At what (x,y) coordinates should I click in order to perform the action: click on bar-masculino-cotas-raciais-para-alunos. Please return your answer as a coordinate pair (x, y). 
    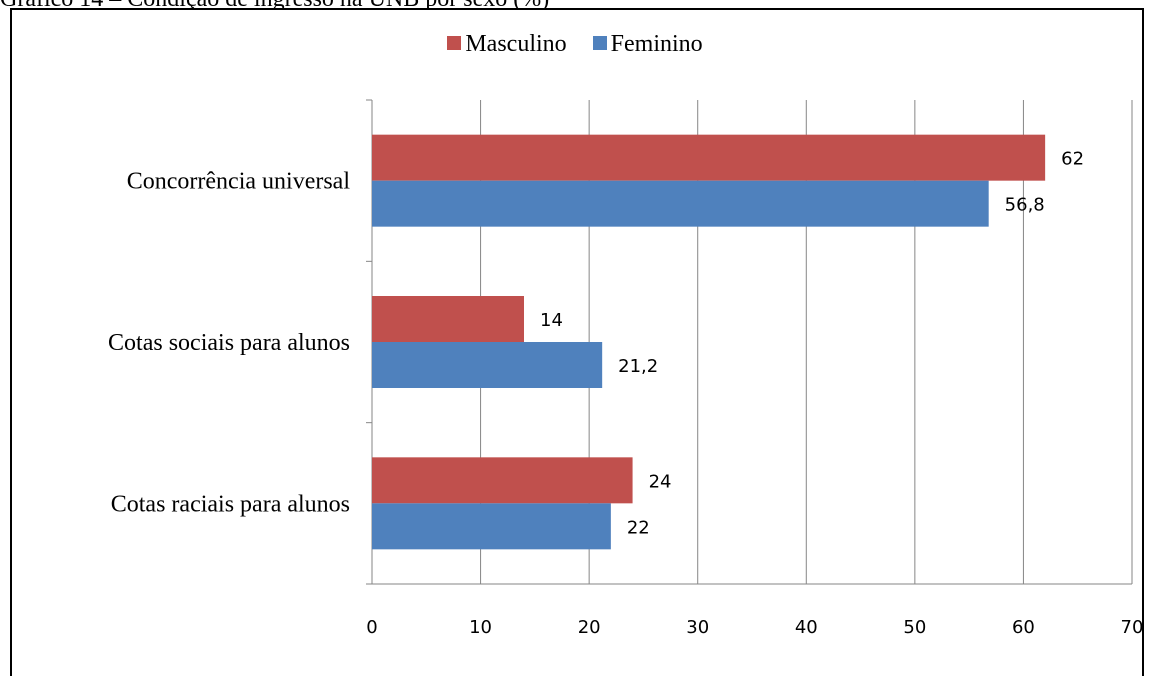
    Looking at the image, I should click on (502, 480).